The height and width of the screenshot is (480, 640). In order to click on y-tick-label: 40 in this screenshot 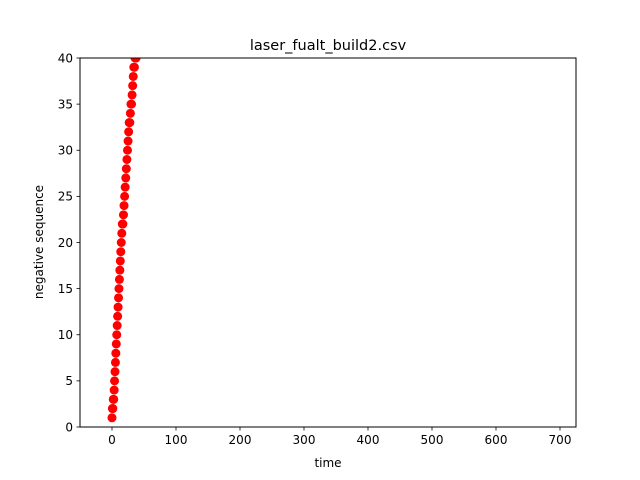, I will do `click(65, 58)`.